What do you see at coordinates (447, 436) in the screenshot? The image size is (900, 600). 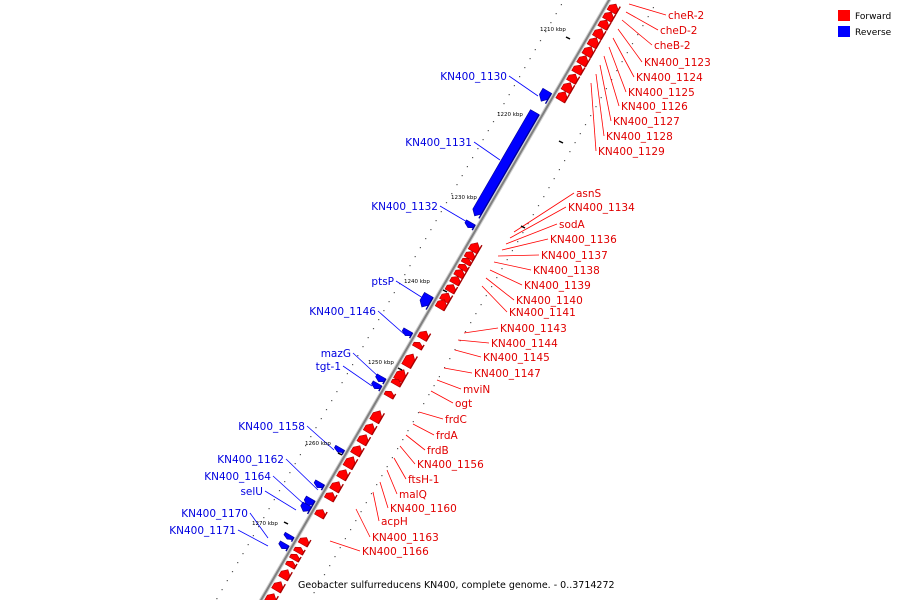 I see `forward-gene-label: frdA` at bounding box center [447, 436].